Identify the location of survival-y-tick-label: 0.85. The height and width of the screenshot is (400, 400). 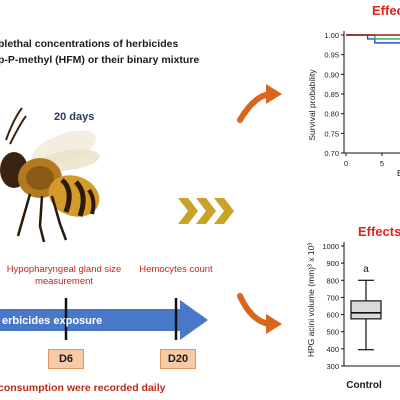
(331, 94).